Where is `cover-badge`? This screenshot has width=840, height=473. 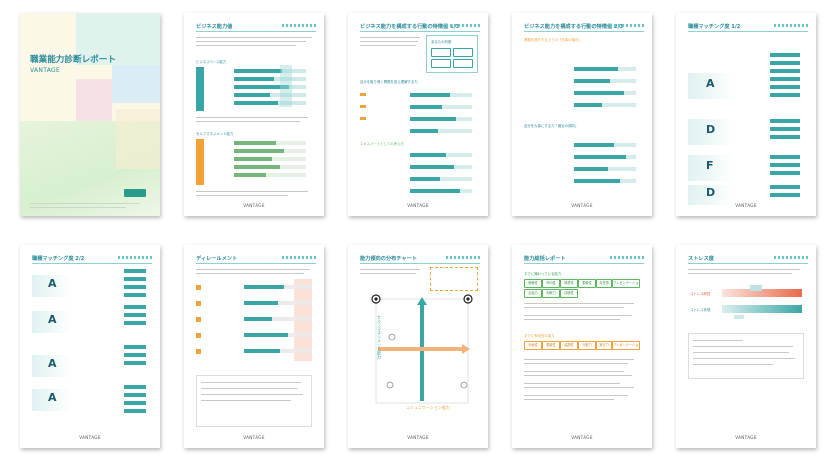 cover-badge is located at coordinates (135, 193).